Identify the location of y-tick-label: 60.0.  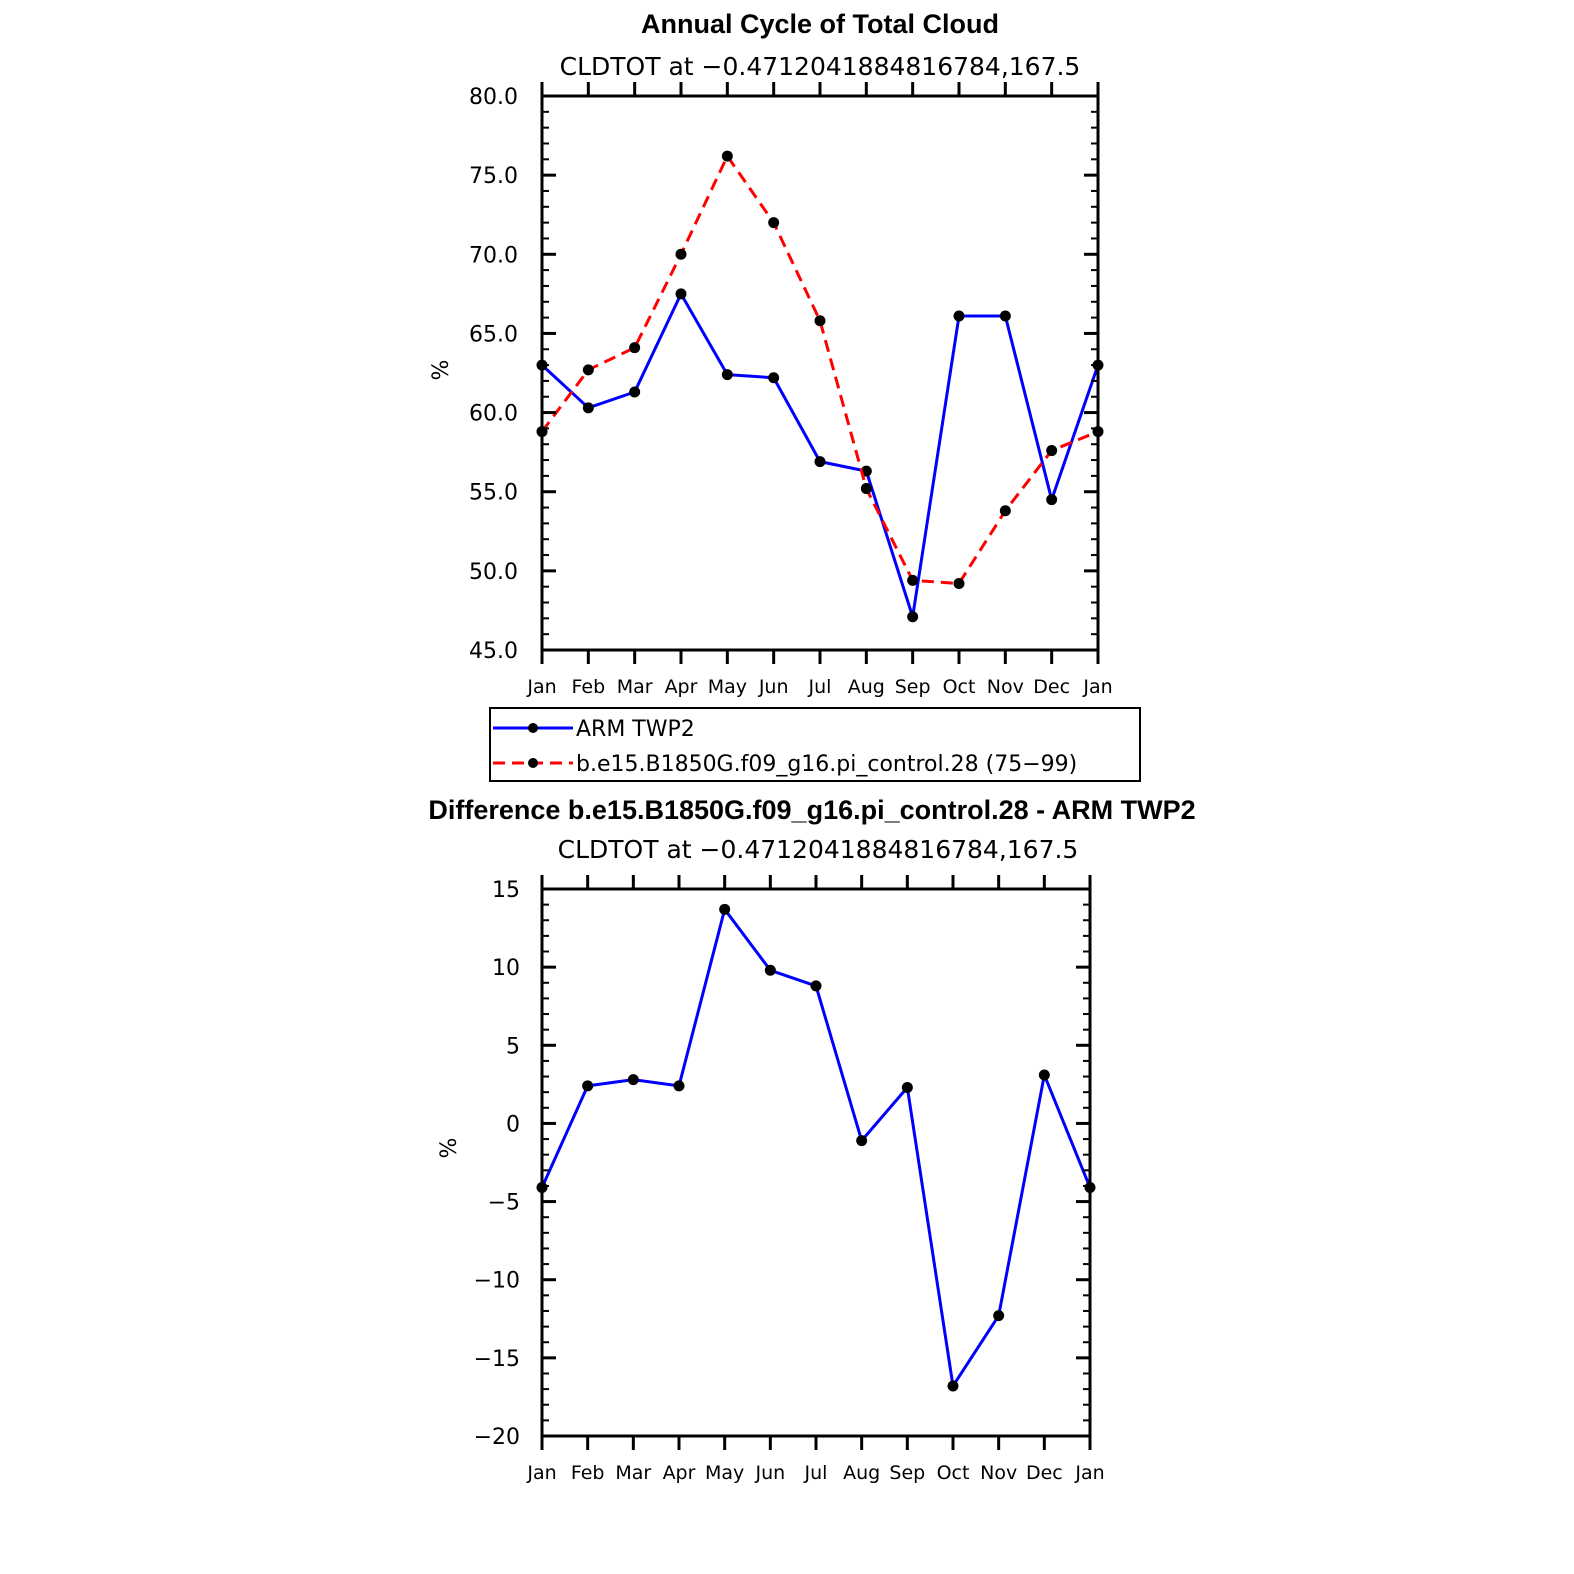
(493, 414).